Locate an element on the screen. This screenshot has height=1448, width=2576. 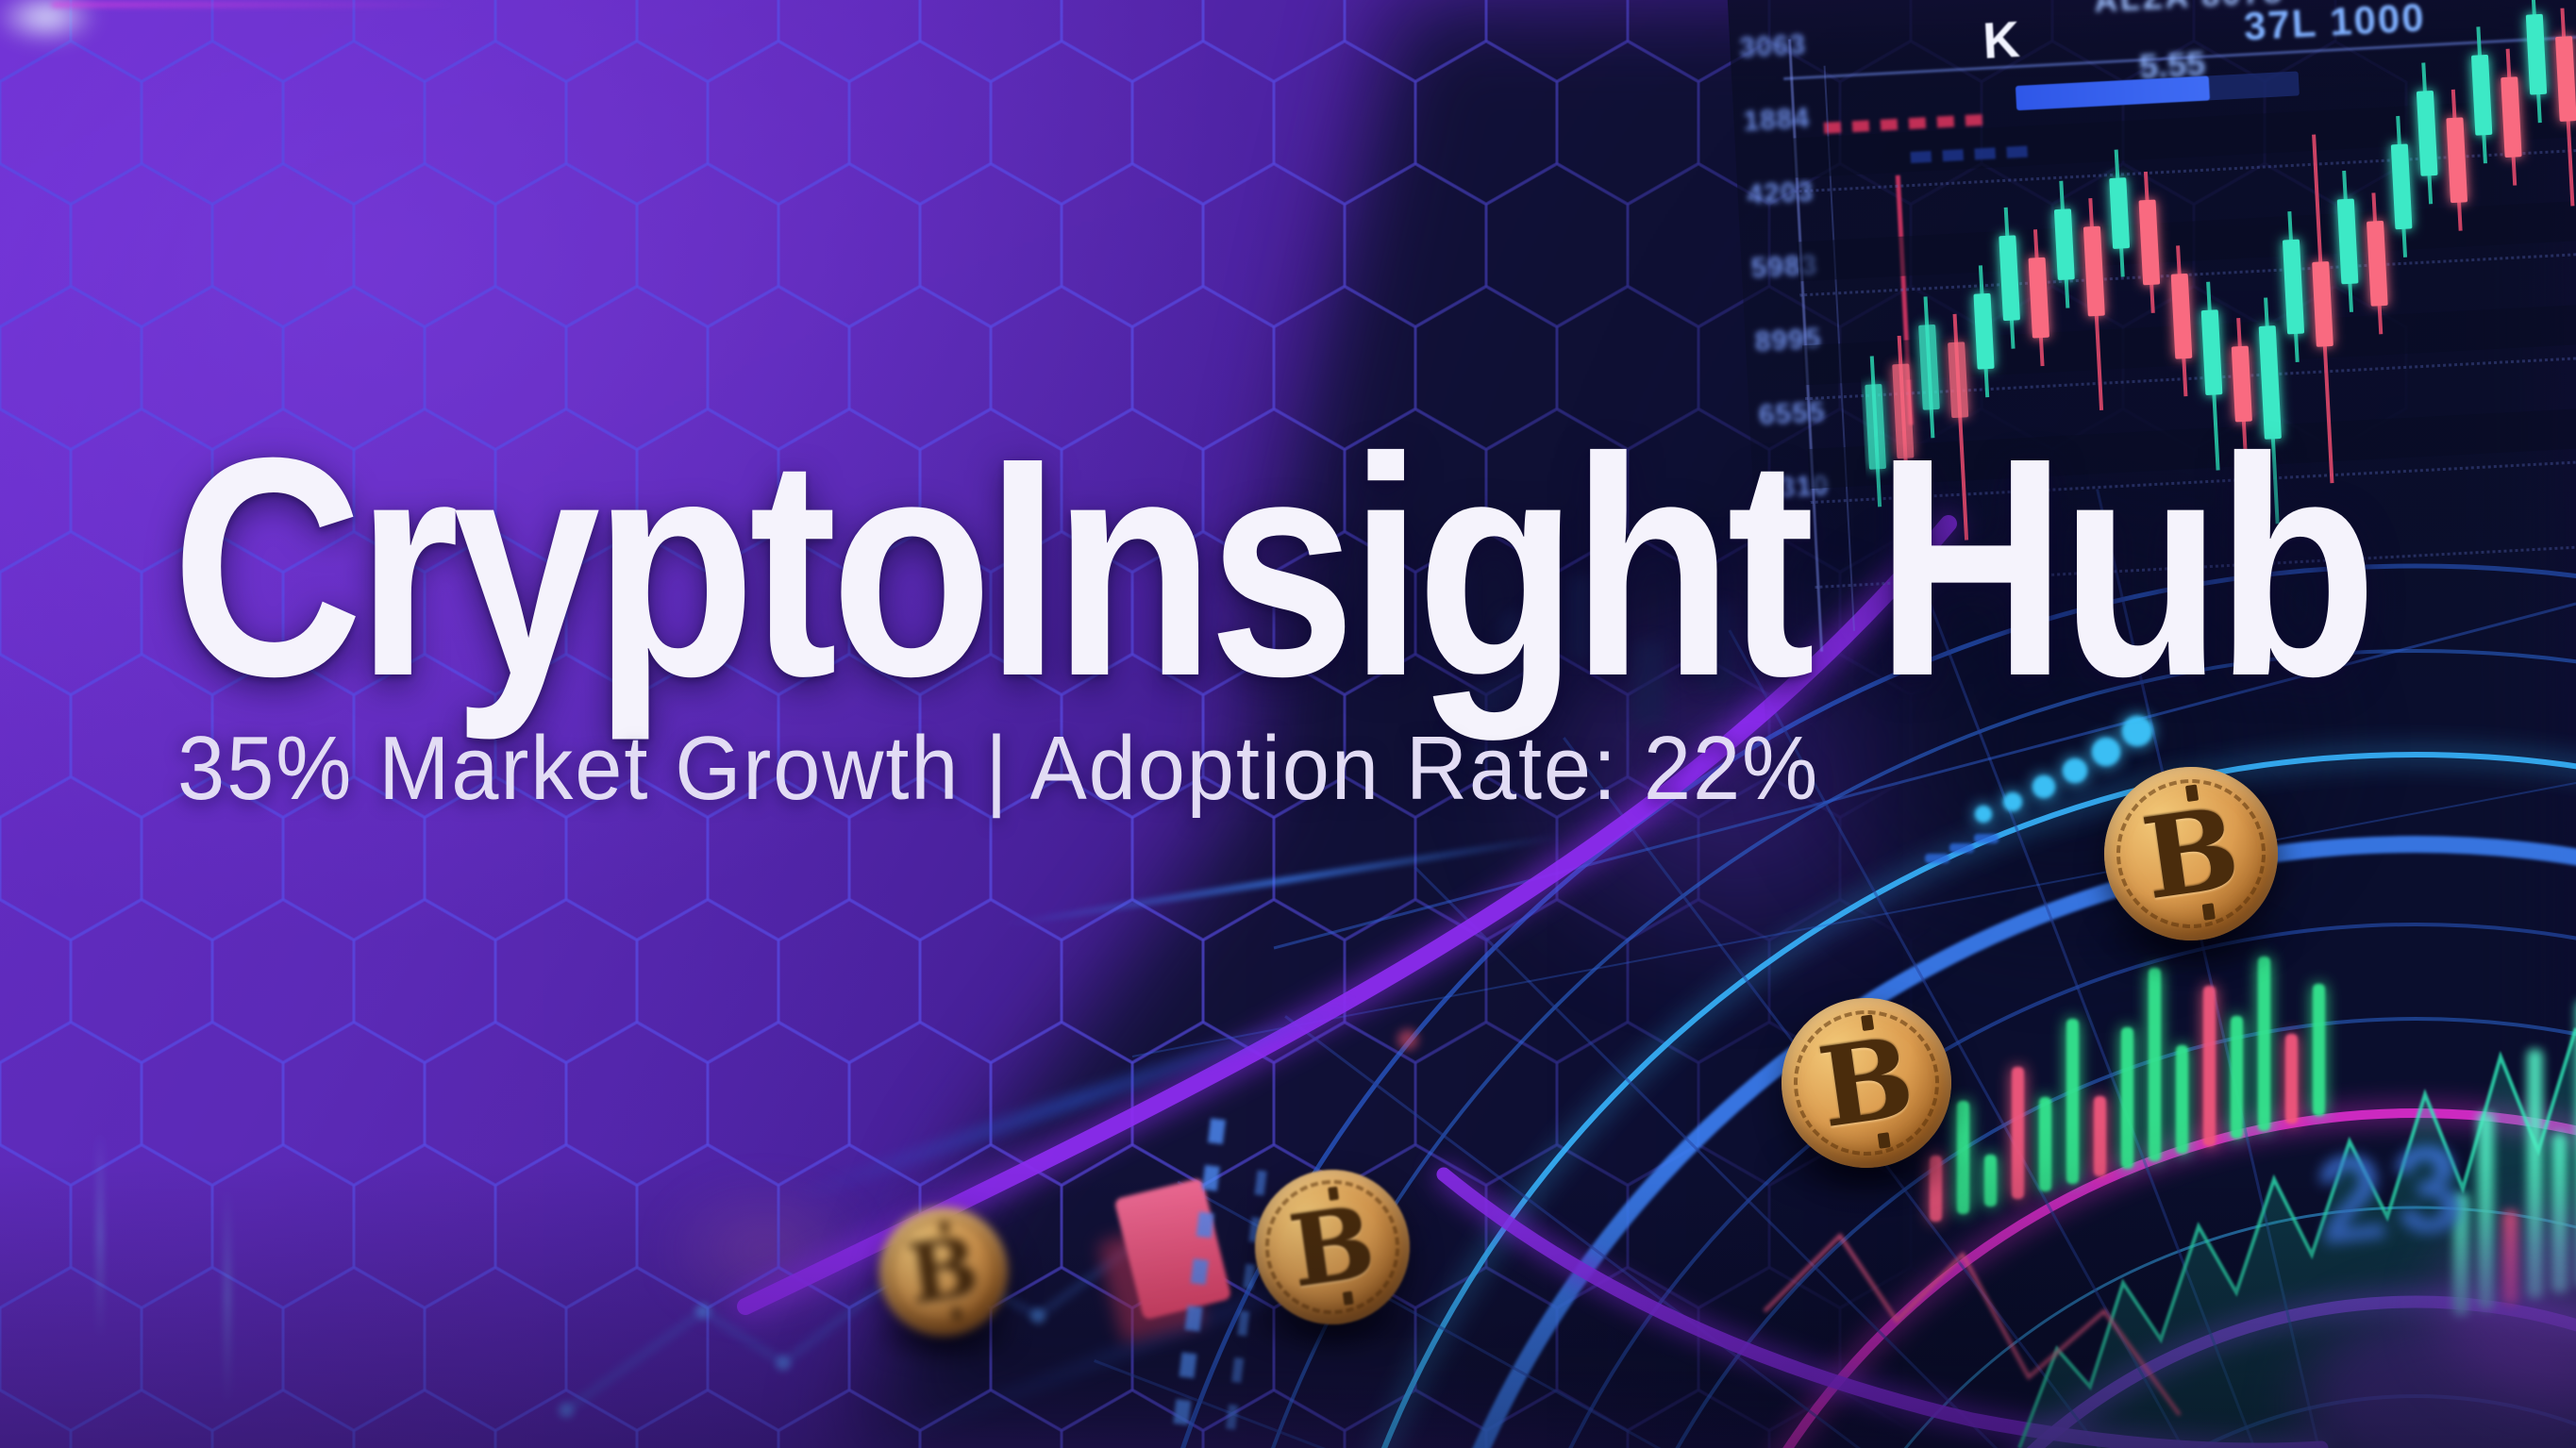
axis-label: 1884 is located at coordinates (1777, 120).